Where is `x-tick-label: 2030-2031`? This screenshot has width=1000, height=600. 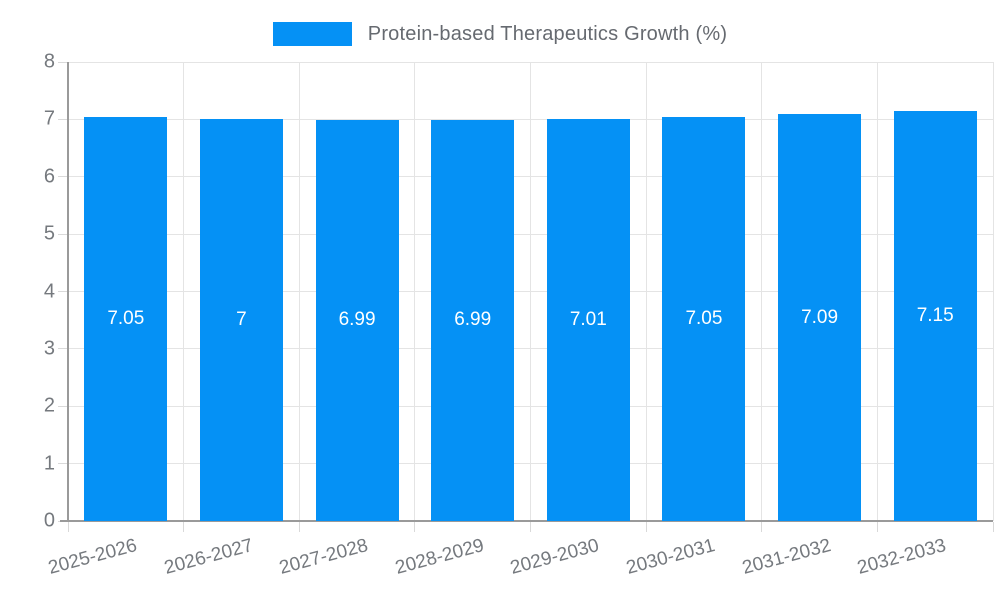
x-tick-label: 2030-2031 is located at coordinates (671, 557).